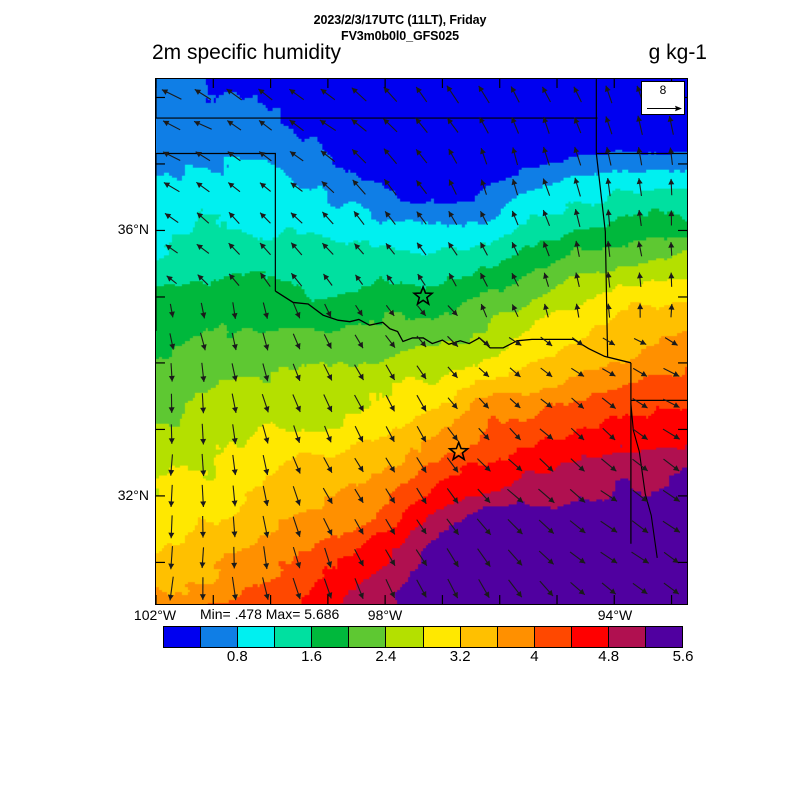 Image resolution: width=800 pixels, height=800 pixels. I want to click on colorbar-strip, so click(423, 637).